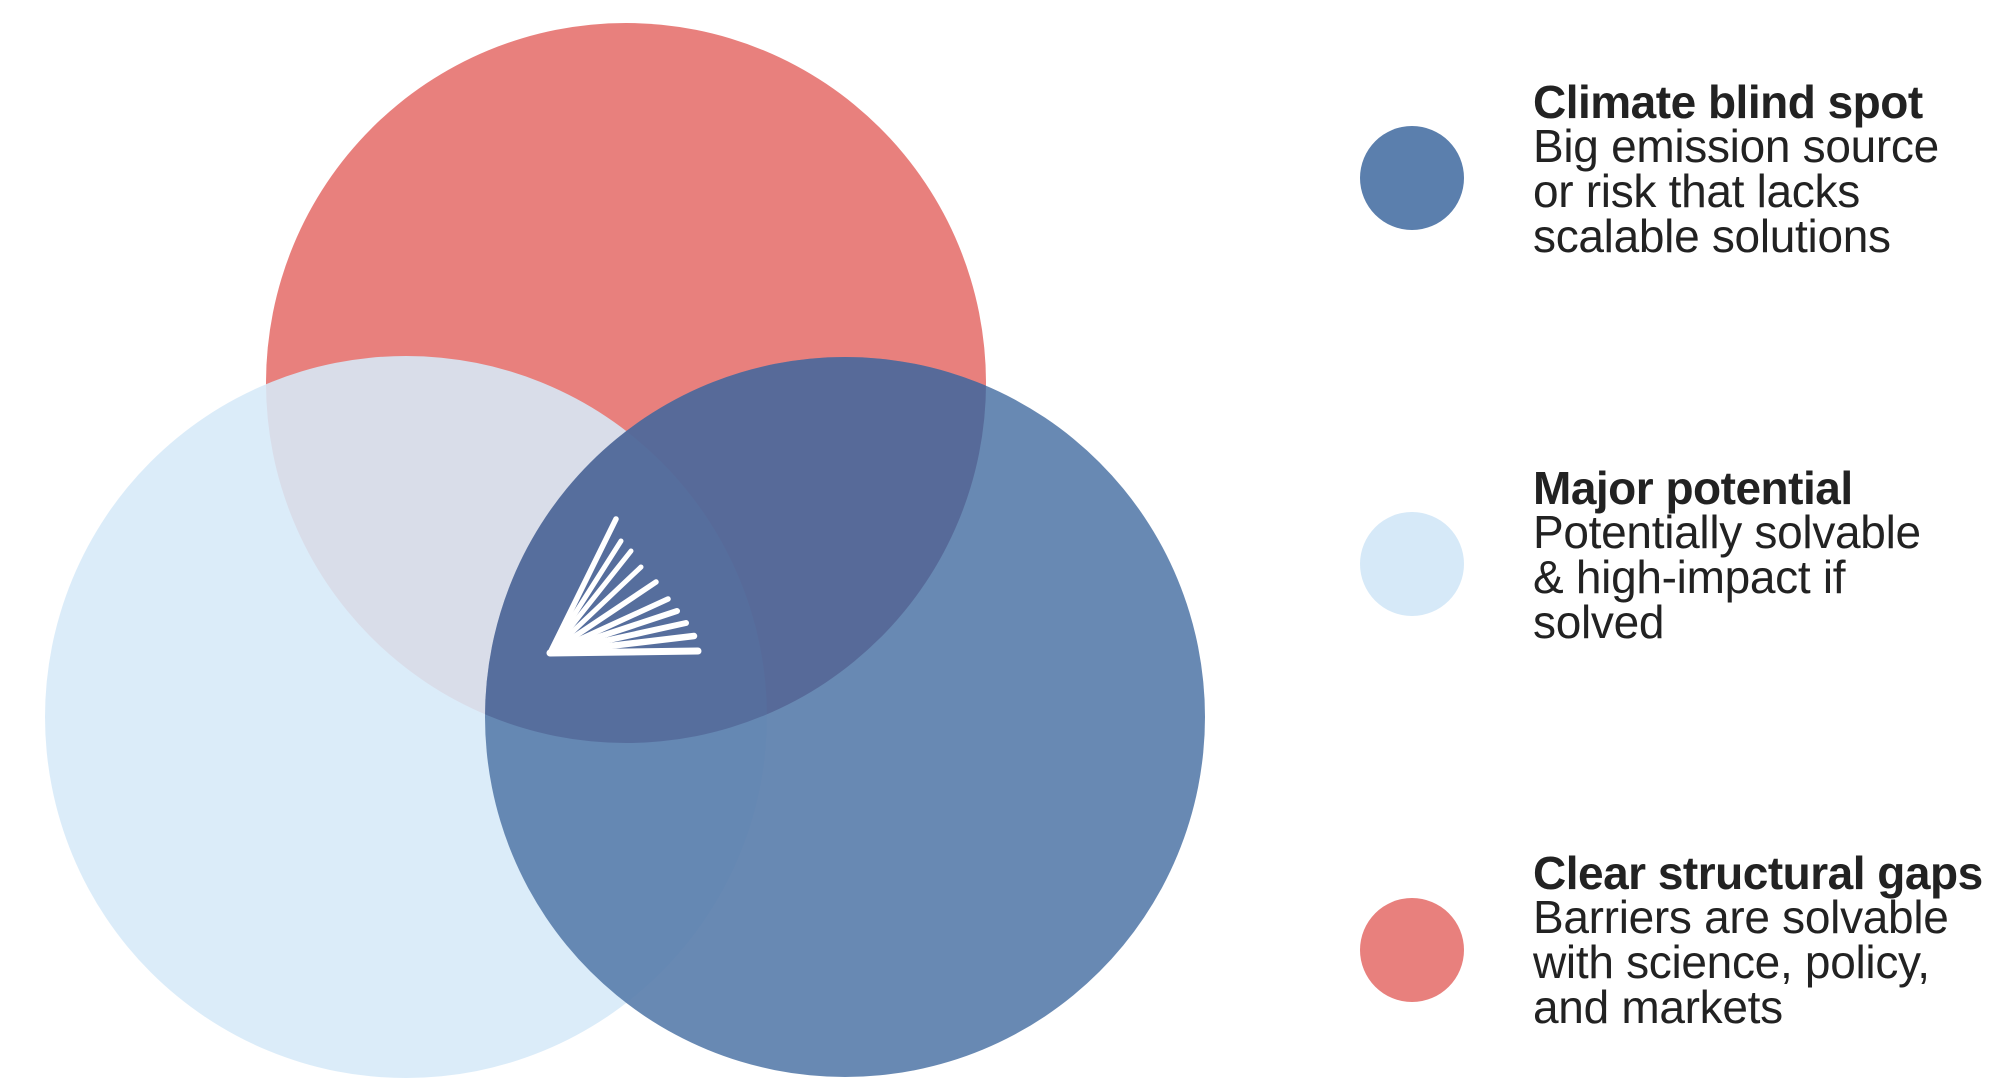 Image resolution: width=2000 pixels, height=1081 pixels. What do you see at coordinates (1741, 917) in the screenshot?
I see `legend-description-line: Barriers are solvable` at bounding box center [1741, 917].